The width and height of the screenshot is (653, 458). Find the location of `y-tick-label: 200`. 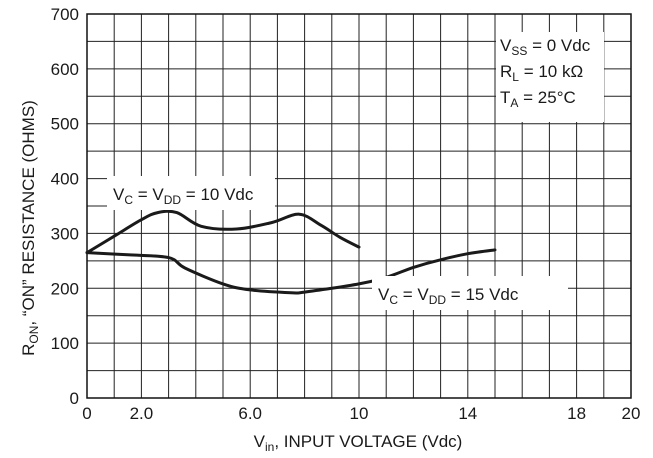

y-tick-label: 200 is located at coordinates (65, 288).